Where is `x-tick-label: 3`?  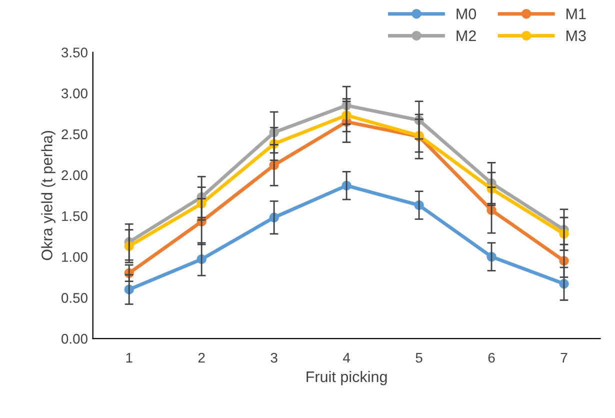
x-tick-label: 3 is located at coordinates (274, 357).